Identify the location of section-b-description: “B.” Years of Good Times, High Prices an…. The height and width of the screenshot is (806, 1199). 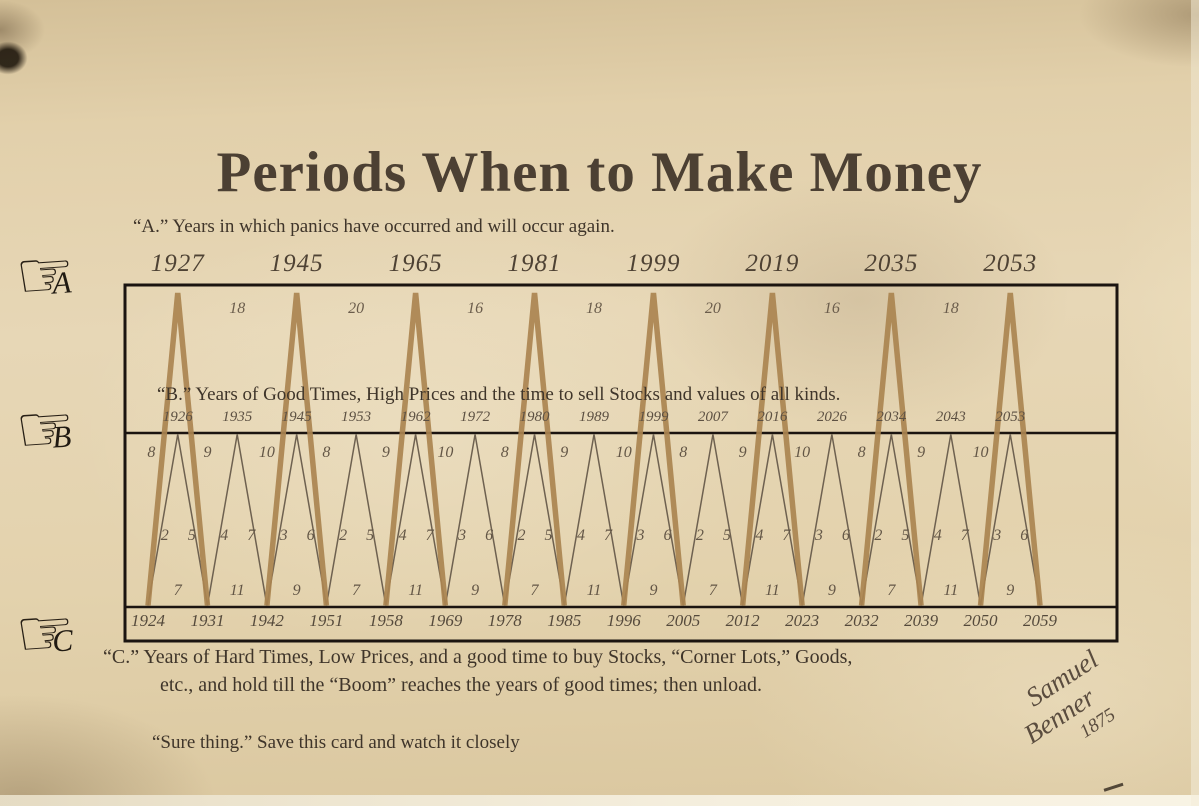
(499, 394).